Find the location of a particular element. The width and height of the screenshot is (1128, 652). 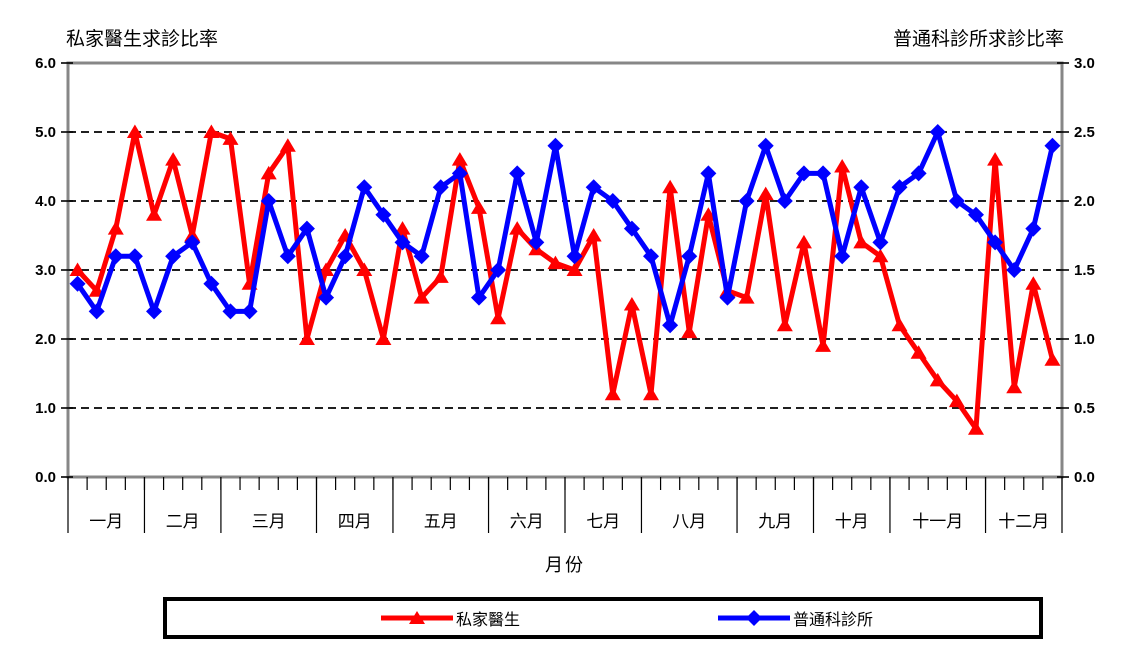

red-triangle-line-icon is located at coordinates (417, 617).